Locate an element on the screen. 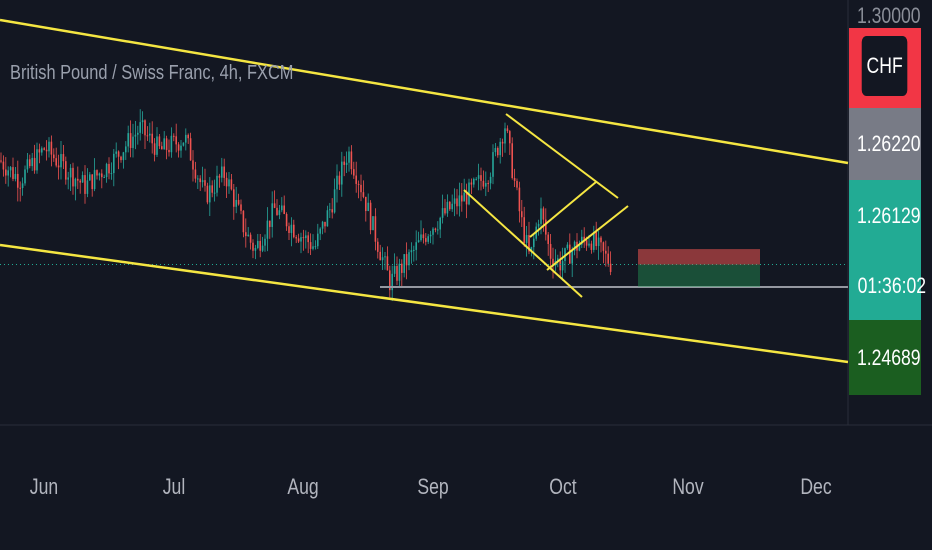 This screenshot has height=550, width=932. price-label-text: 1.30000 is located at coordinates (888, 15).